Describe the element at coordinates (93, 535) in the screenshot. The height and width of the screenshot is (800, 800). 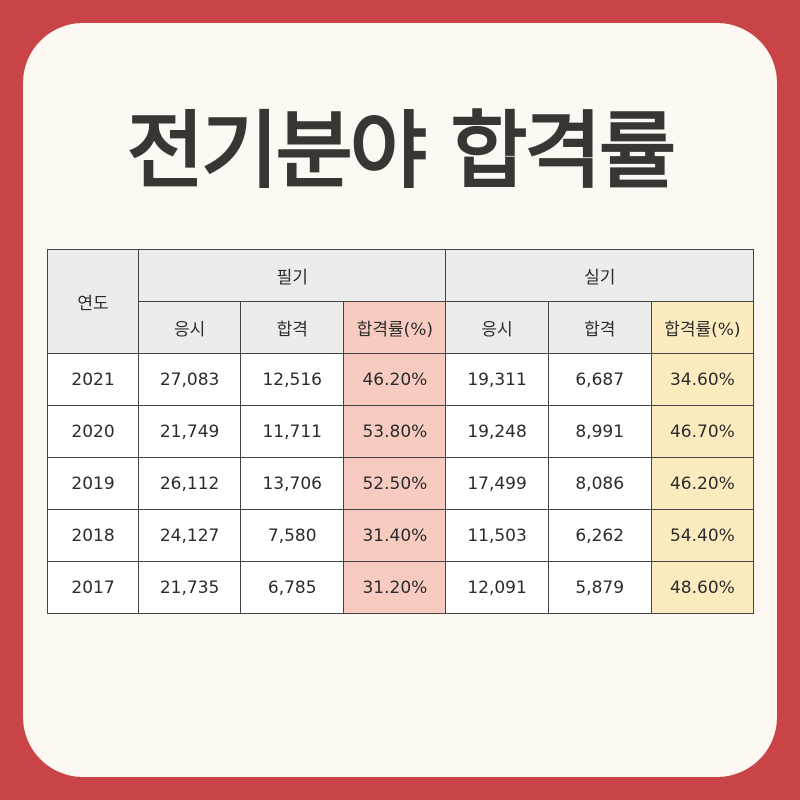
I see `year-cell: 2018` at that location.